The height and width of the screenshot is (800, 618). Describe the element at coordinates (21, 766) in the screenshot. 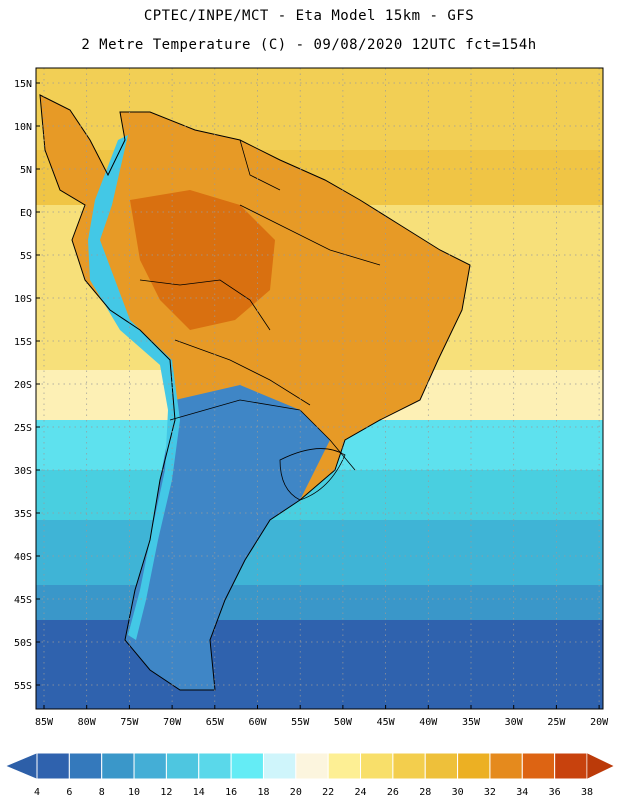

I see `colorbar-min-arrow` at that location.